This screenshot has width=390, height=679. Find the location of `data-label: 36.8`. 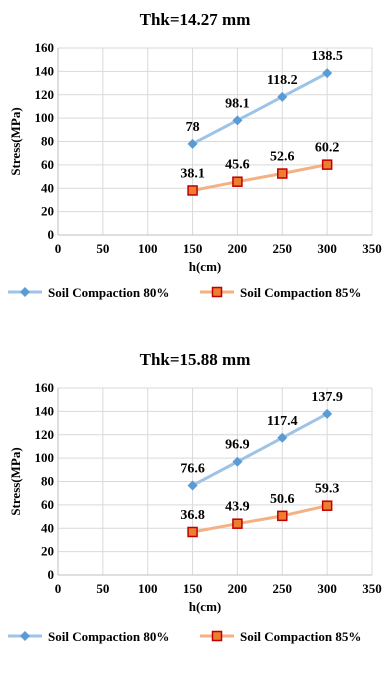

data-label: 36.8 is located at coordinates (192, 515).